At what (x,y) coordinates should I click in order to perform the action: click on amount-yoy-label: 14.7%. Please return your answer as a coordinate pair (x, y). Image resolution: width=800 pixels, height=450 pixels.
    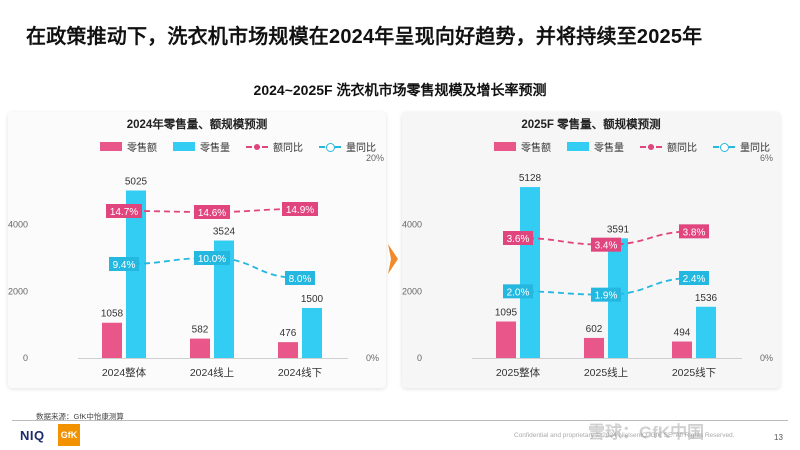
    Looking at the image, I should click on (124, 212).